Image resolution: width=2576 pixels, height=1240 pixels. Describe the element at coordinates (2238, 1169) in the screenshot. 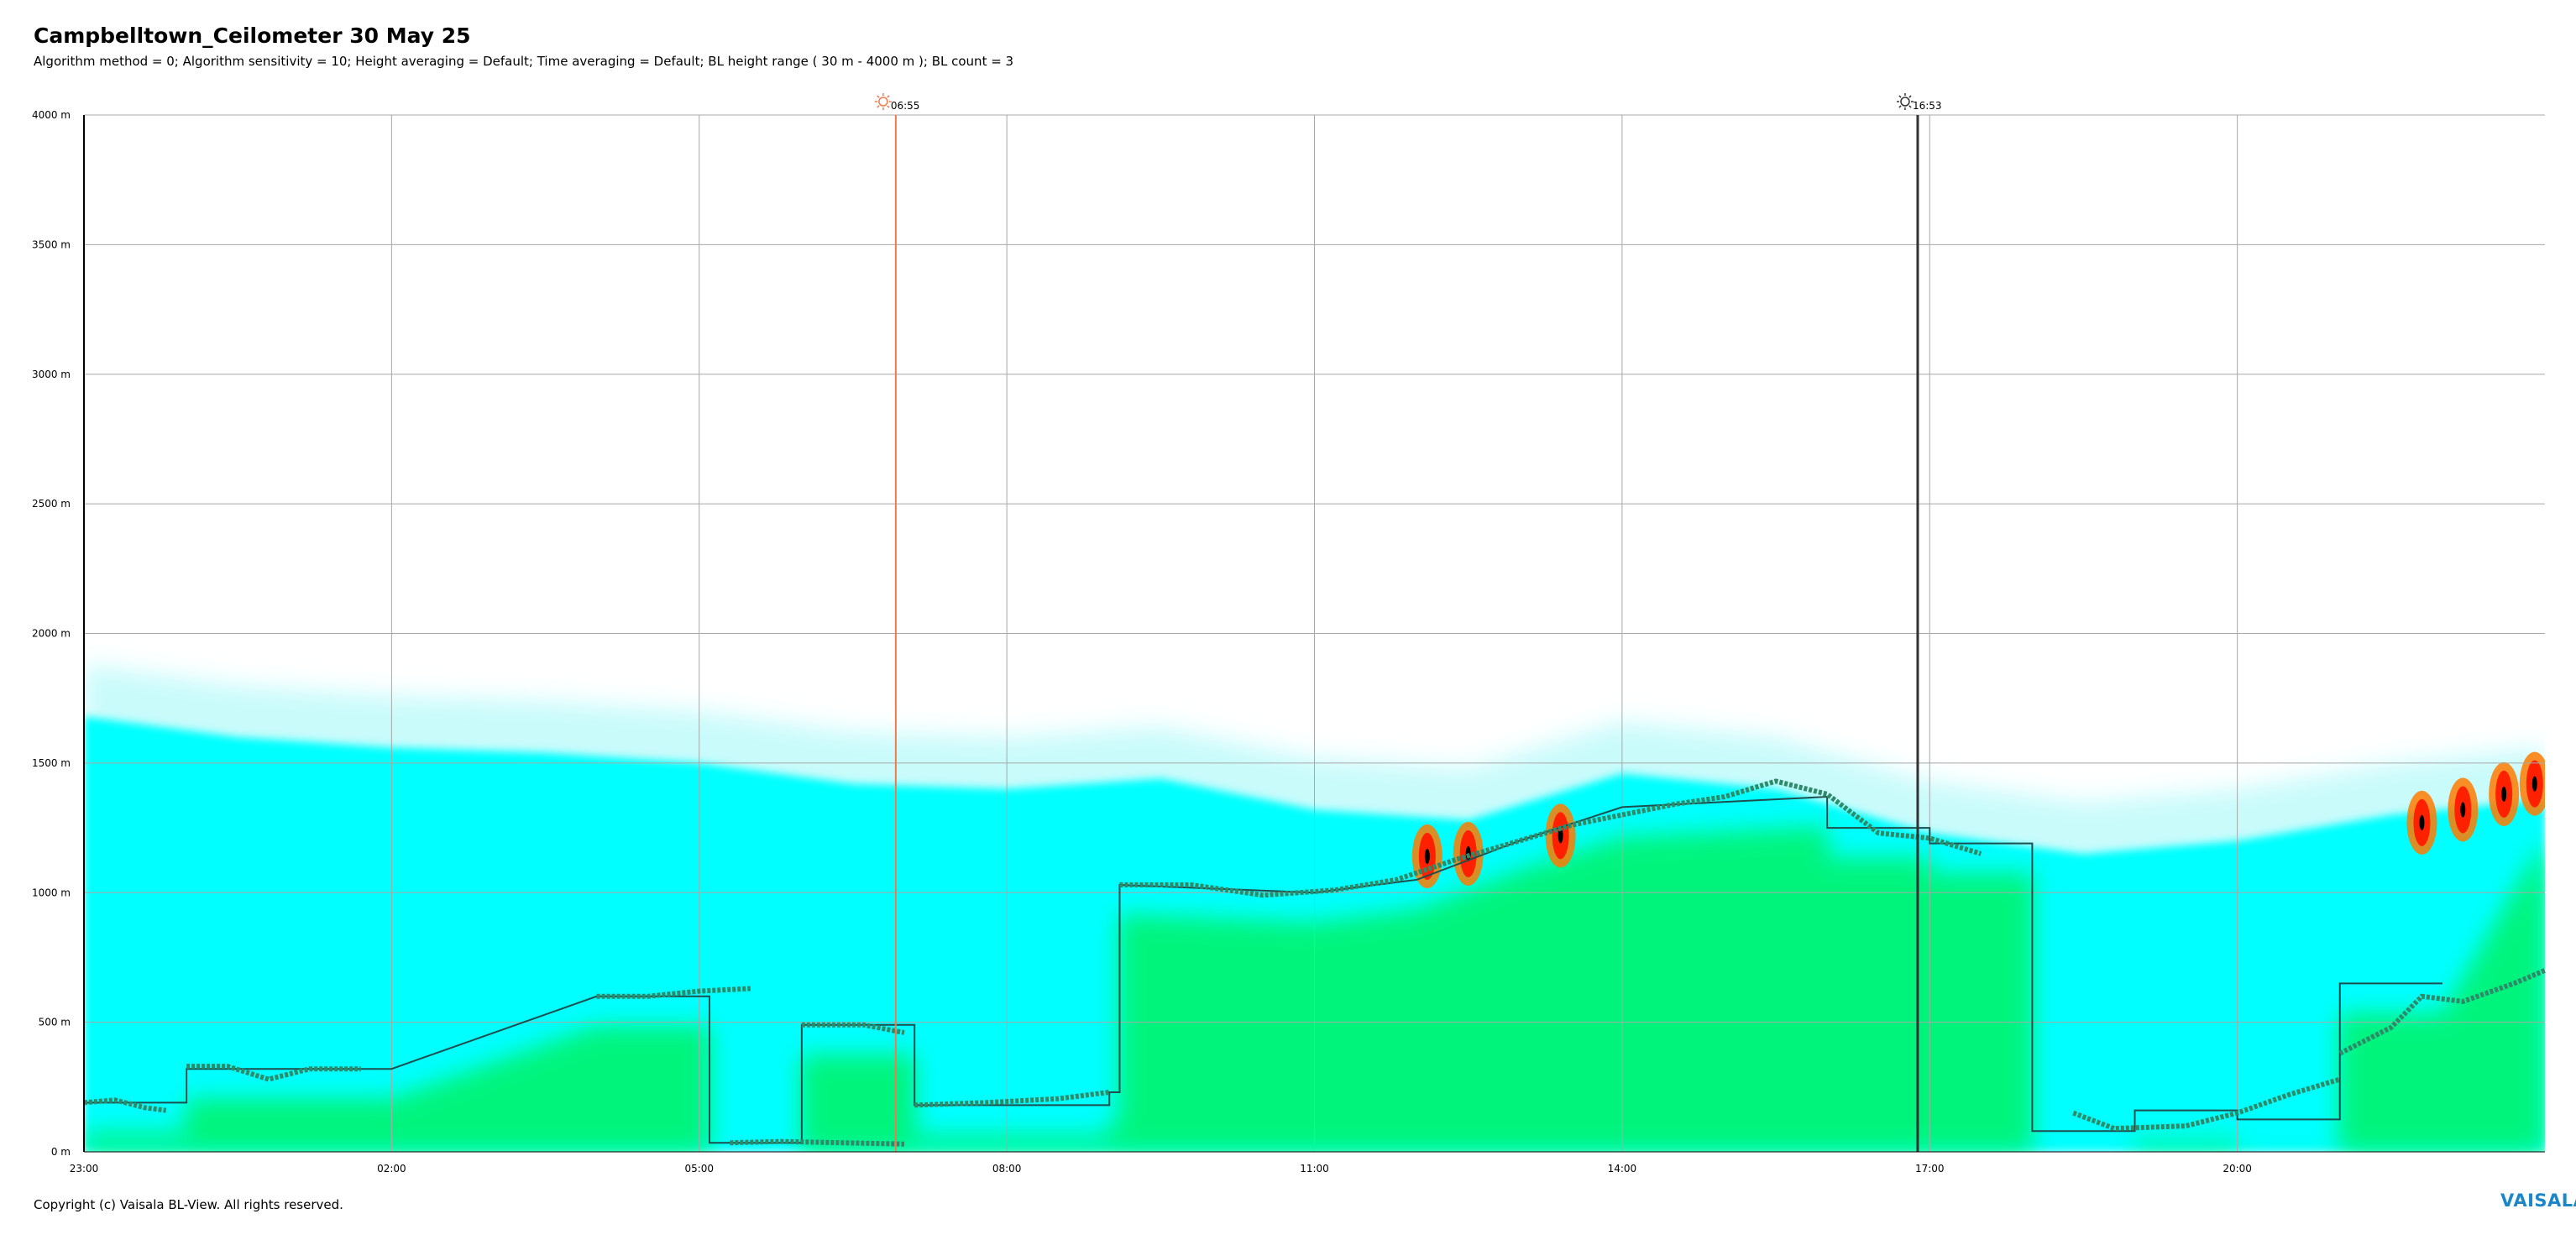

I see `x-tick-label: 20:00` at that location.